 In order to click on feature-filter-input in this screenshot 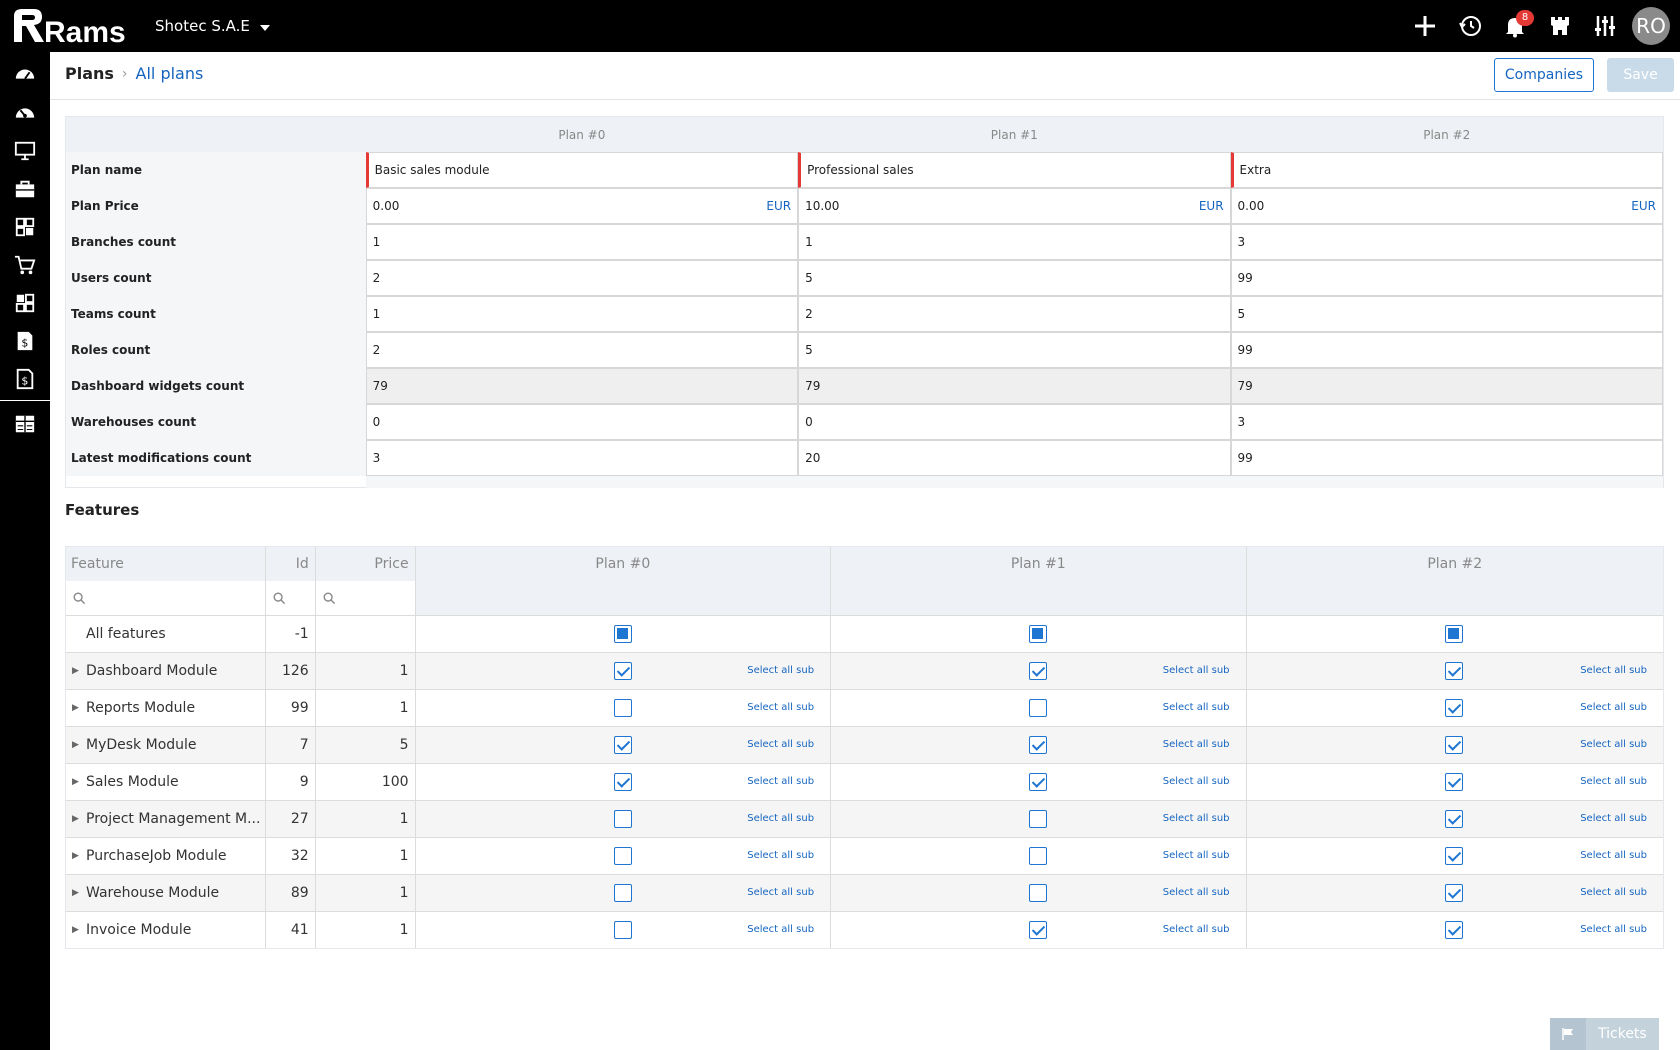, I will do `click(166, 598)`.